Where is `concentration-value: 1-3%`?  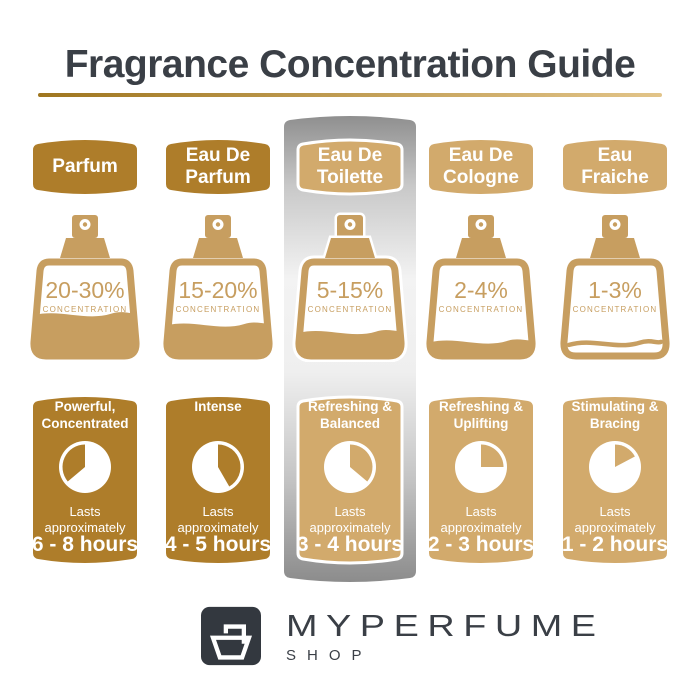
concentration-value: 1-3% is located at coordinates (615, 290).